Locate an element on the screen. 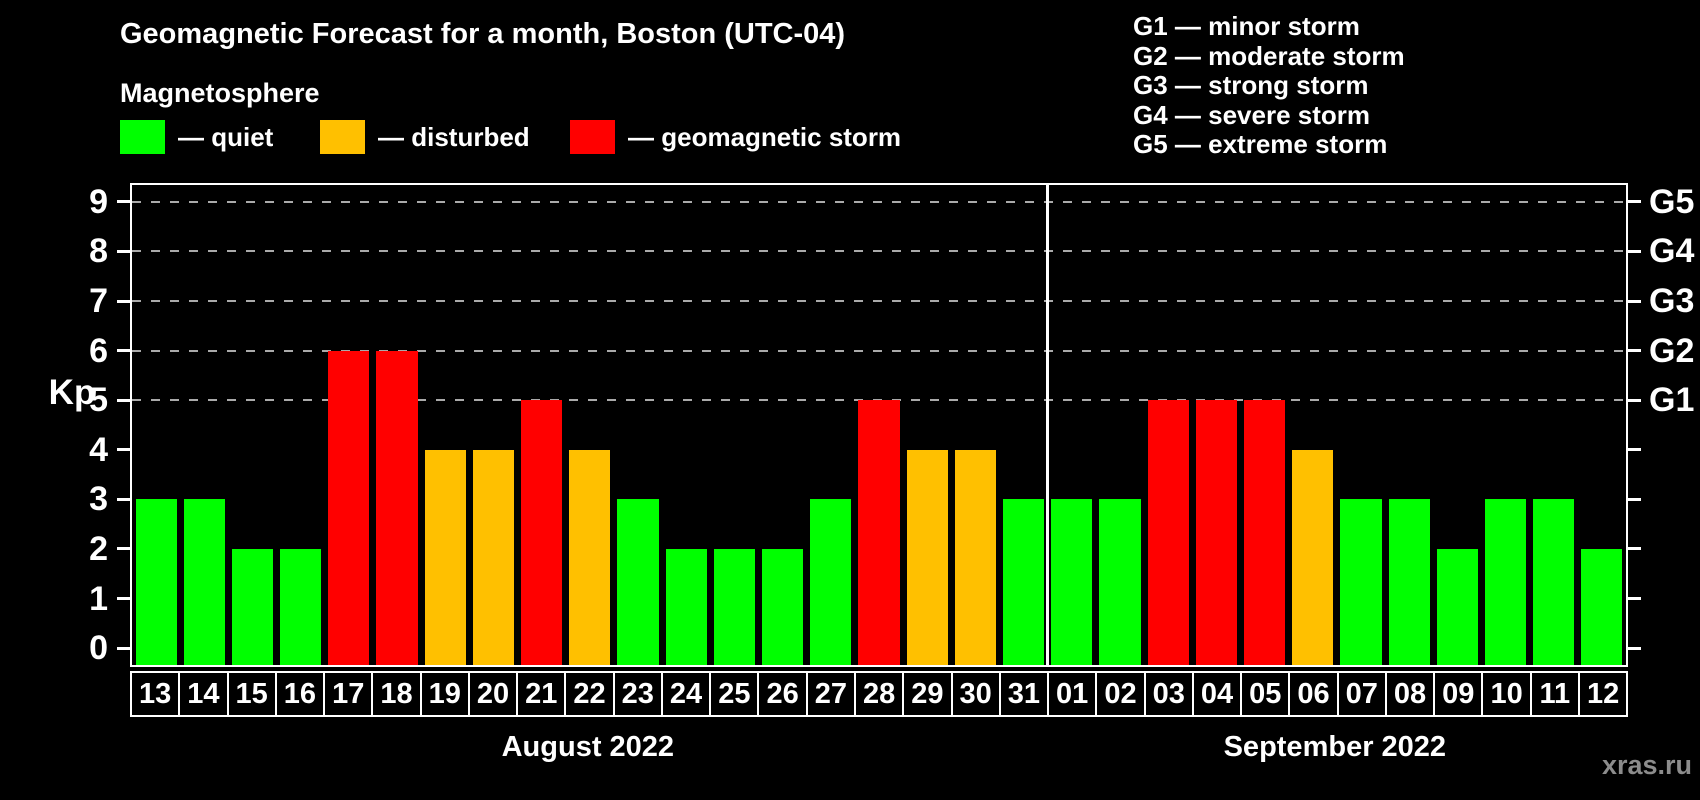  month-separator is located at coordinates (1048, 425).